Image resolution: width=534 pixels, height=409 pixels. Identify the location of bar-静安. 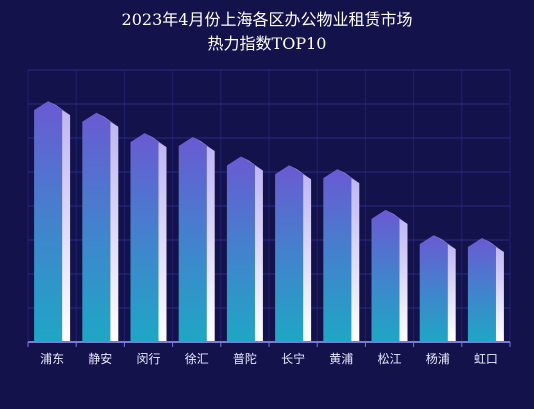
(100, 227).